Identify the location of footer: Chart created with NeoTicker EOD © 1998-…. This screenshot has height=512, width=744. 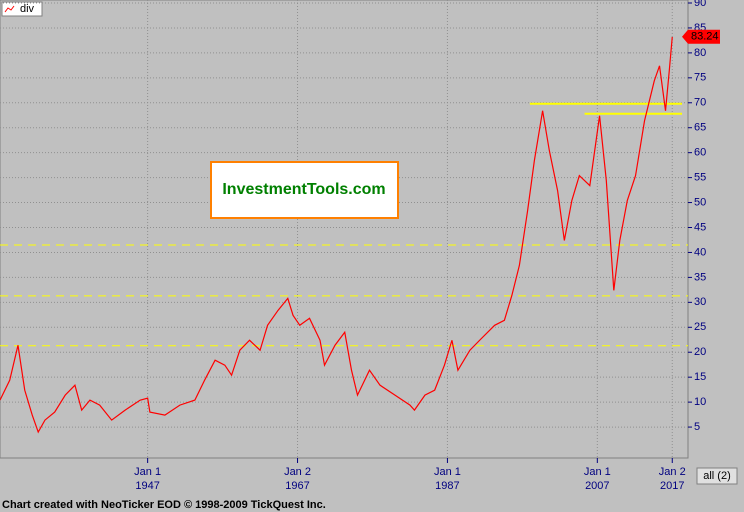
(164, 505).